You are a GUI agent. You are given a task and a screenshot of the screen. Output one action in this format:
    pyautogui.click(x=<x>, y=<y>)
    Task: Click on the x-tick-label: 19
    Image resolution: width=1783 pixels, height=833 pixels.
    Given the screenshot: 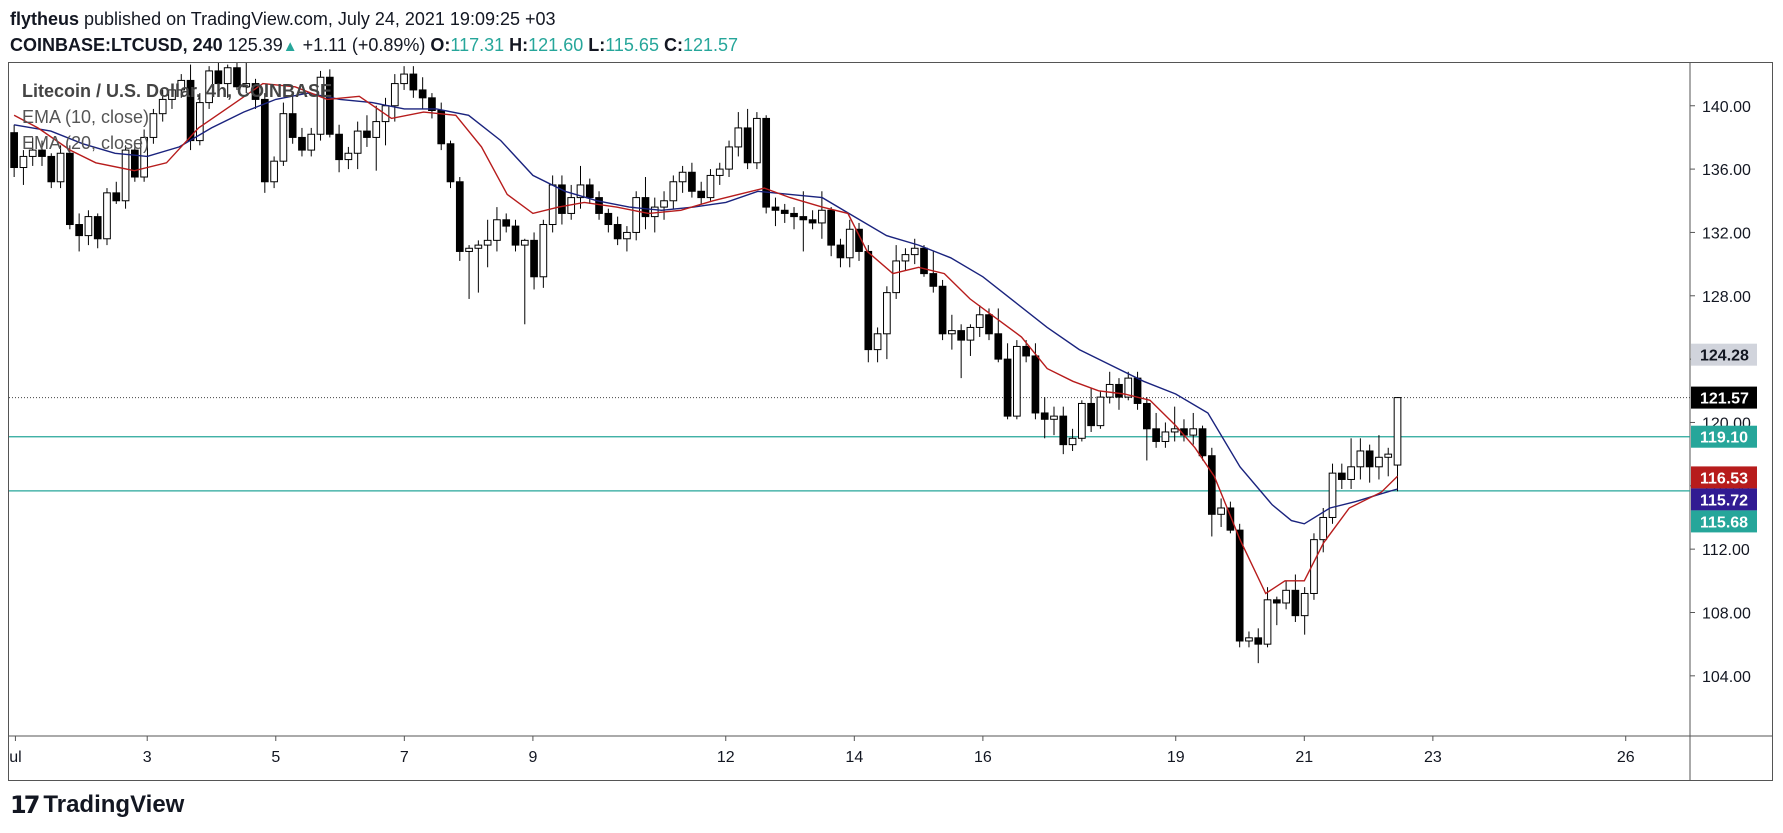 What is the action you would take?
    pyautogui.click(x=1176, y=757)
    